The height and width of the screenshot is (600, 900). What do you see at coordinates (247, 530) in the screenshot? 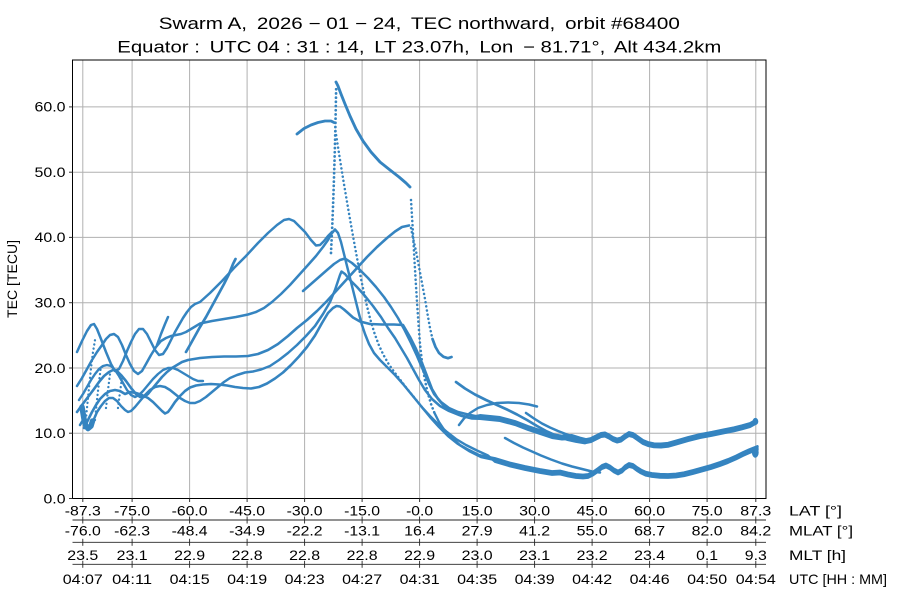
I see `svg-text: -34.9` at bounding box center [247, 530].